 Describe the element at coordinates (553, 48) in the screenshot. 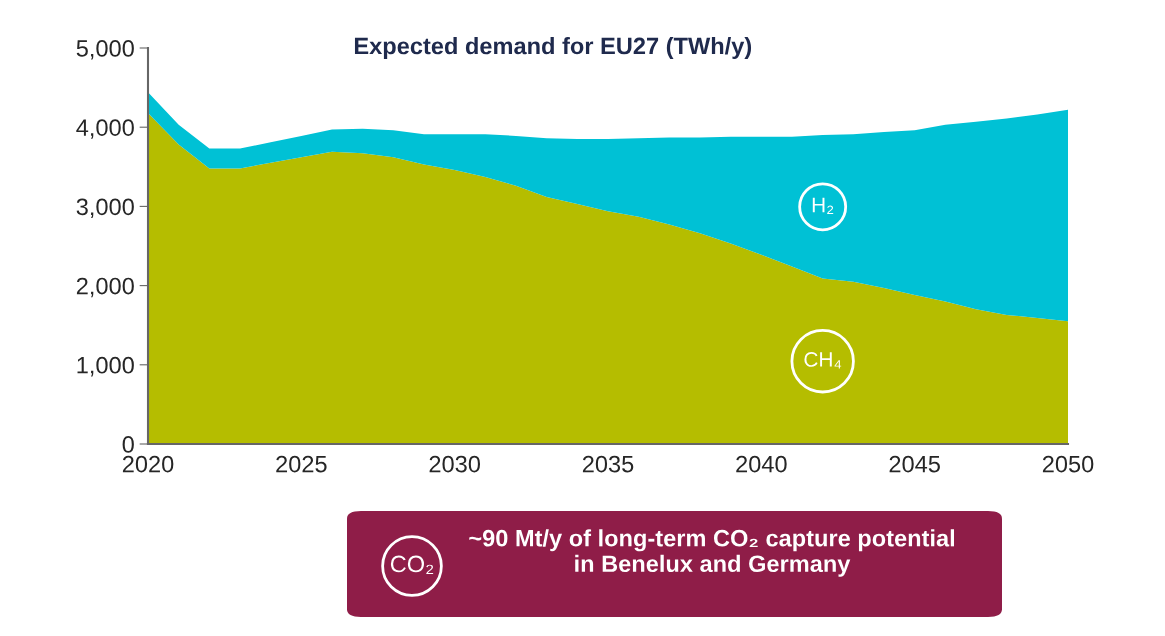

I see `chart-title: Expected demand for EU27 (TWh/y)` at that location.